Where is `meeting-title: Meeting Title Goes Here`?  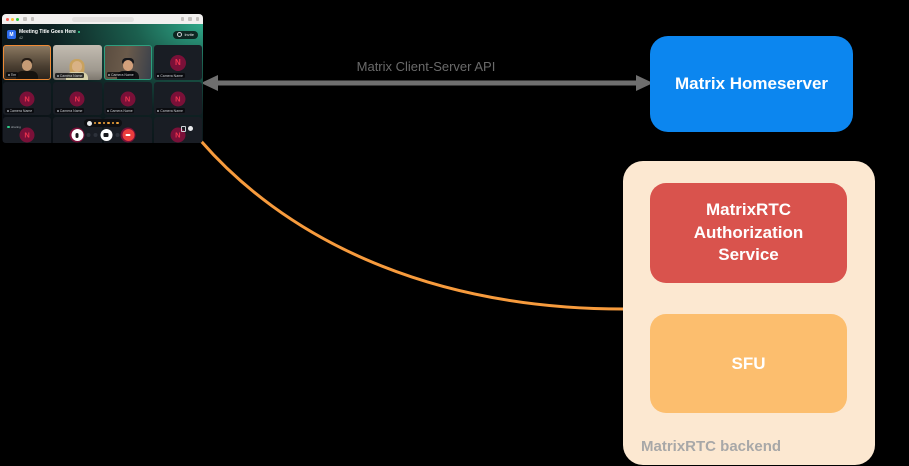 meeting-title: Meeting Title Goes Here is located at coordinates (47, 32).